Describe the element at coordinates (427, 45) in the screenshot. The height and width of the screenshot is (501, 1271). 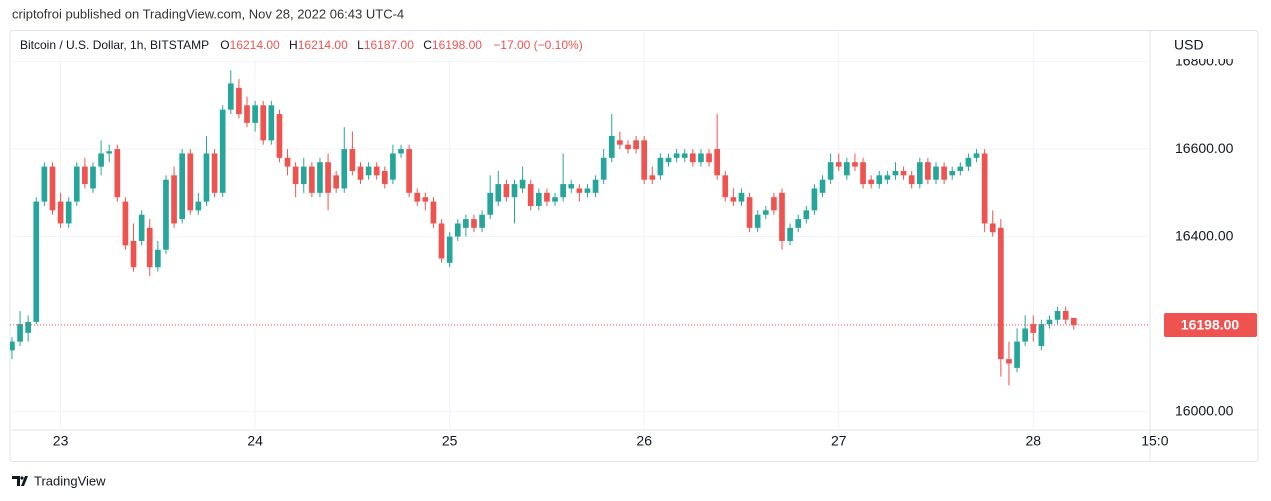
I see `close-key: C` at that location.